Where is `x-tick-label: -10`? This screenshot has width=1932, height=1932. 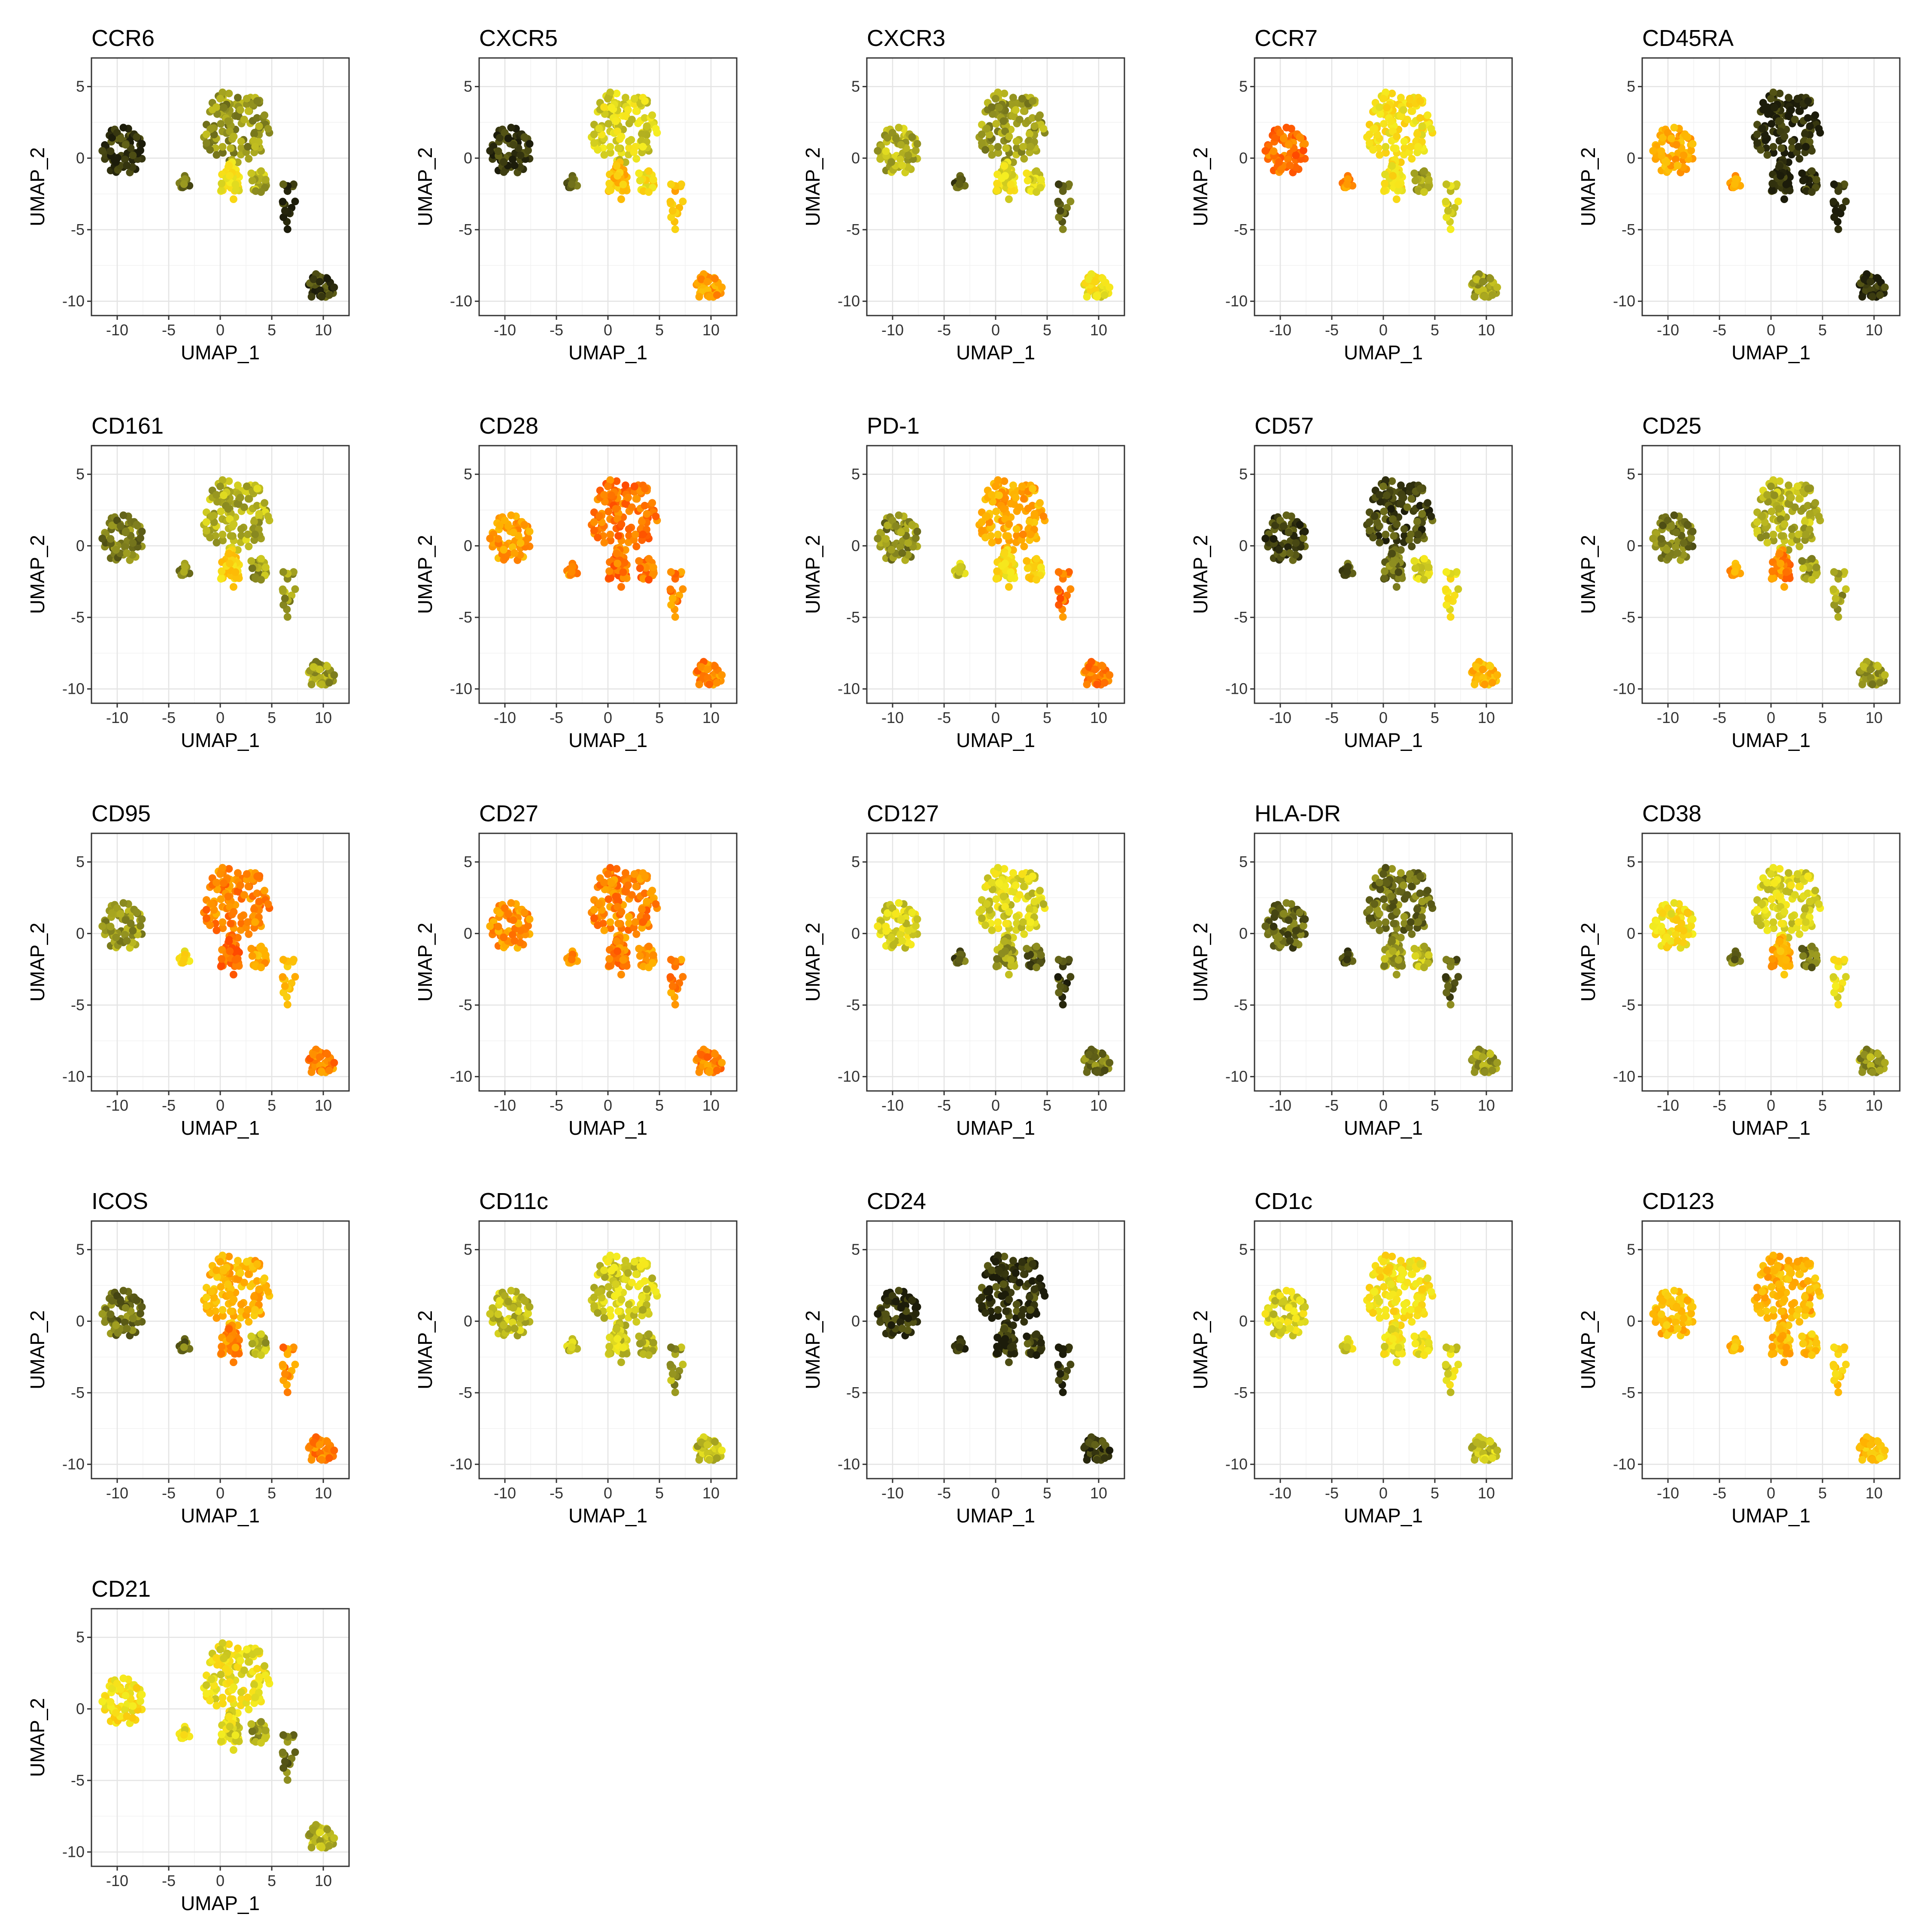
x-tick-label: -10 is located at coordinates (505, 717).